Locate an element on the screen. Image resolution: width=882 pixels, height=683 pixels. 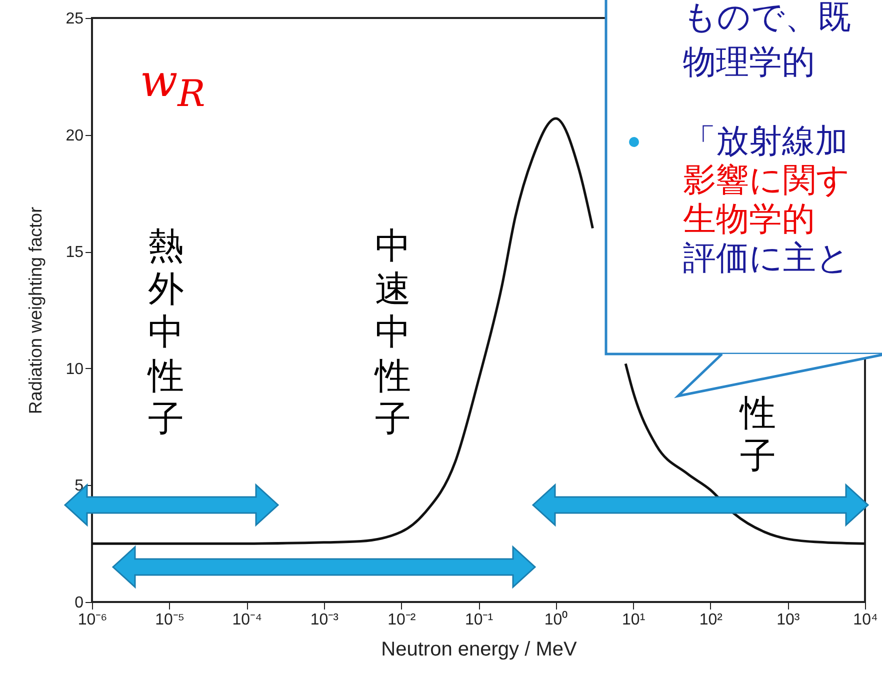
y-tick-label: 0 is located at coordinates (79, 603).